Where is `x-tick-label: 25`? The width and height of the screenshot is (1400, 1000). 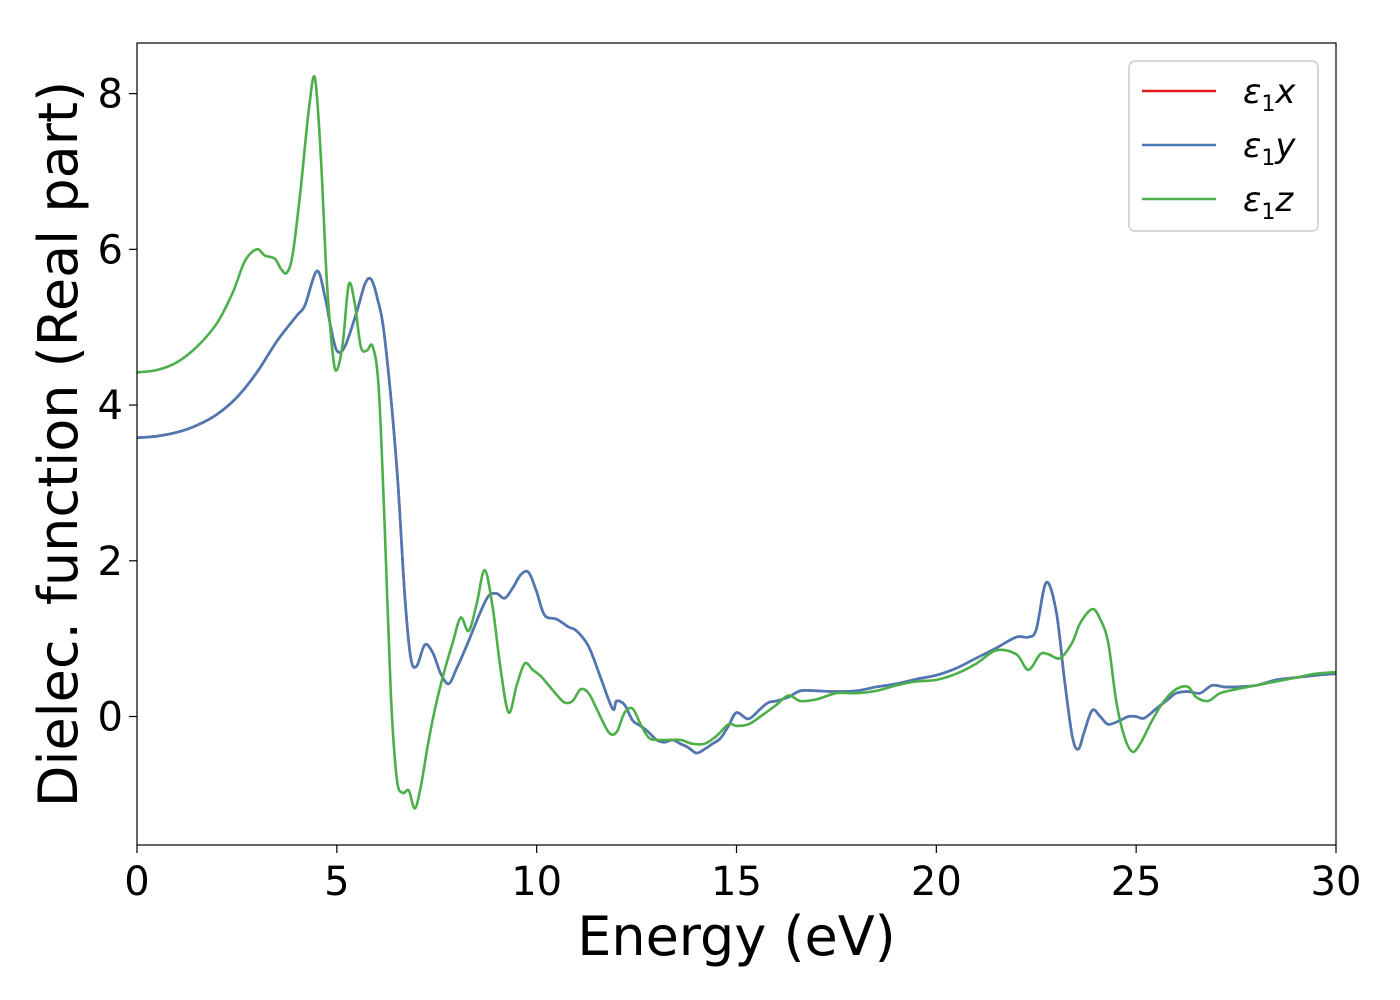 x-tick-label: 25 is located at coordinates (1136, 882).